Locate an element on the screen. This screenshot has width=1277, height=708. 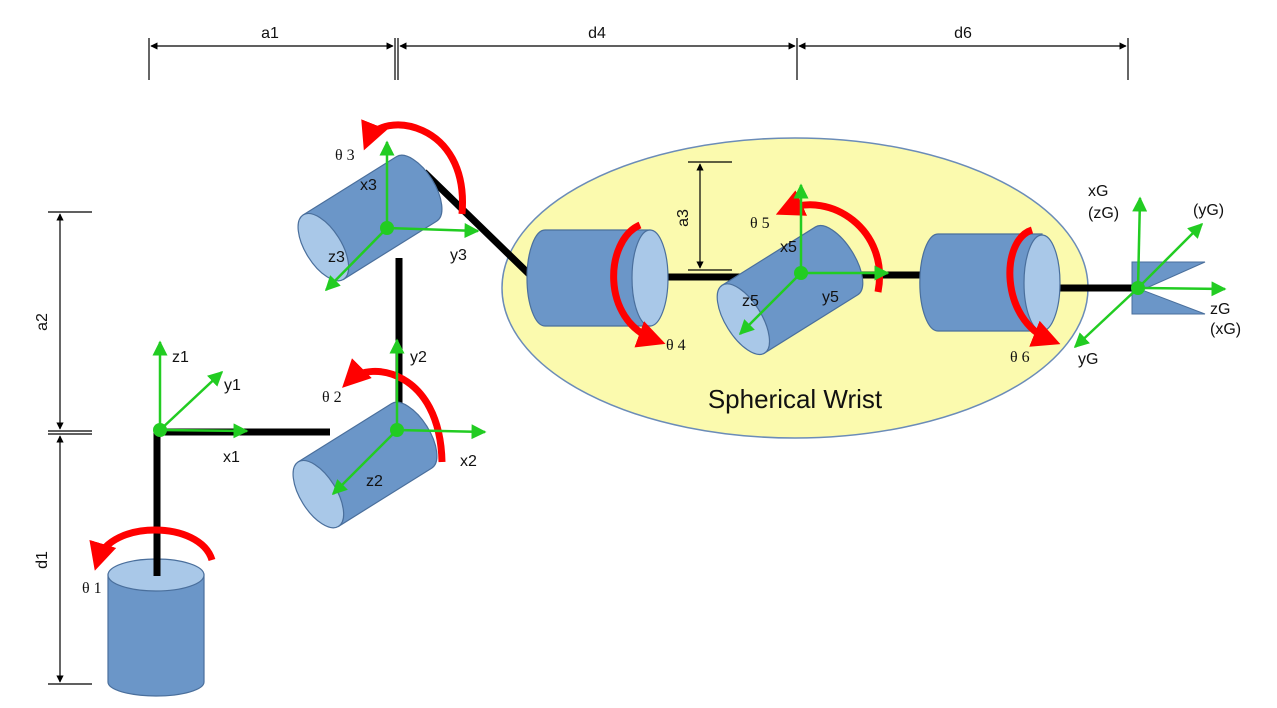
axis-zg-alt-label: (zG) is located at coordinates (1103, 213).